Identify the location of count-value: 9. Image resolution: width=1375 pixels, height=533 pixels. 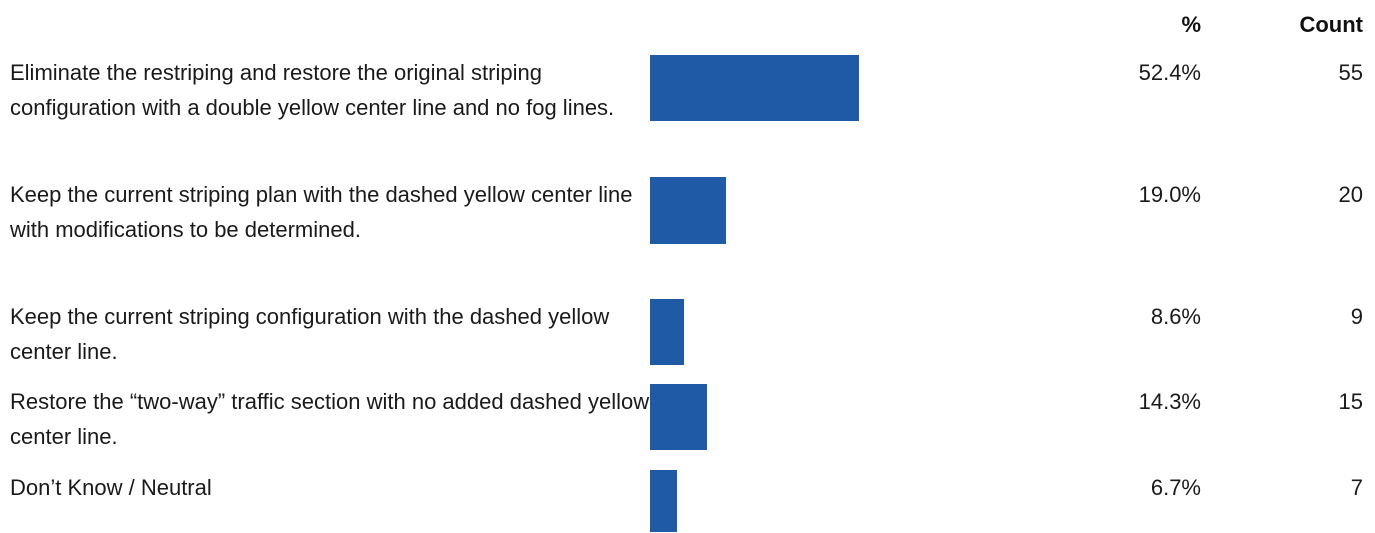
(1356, 316).